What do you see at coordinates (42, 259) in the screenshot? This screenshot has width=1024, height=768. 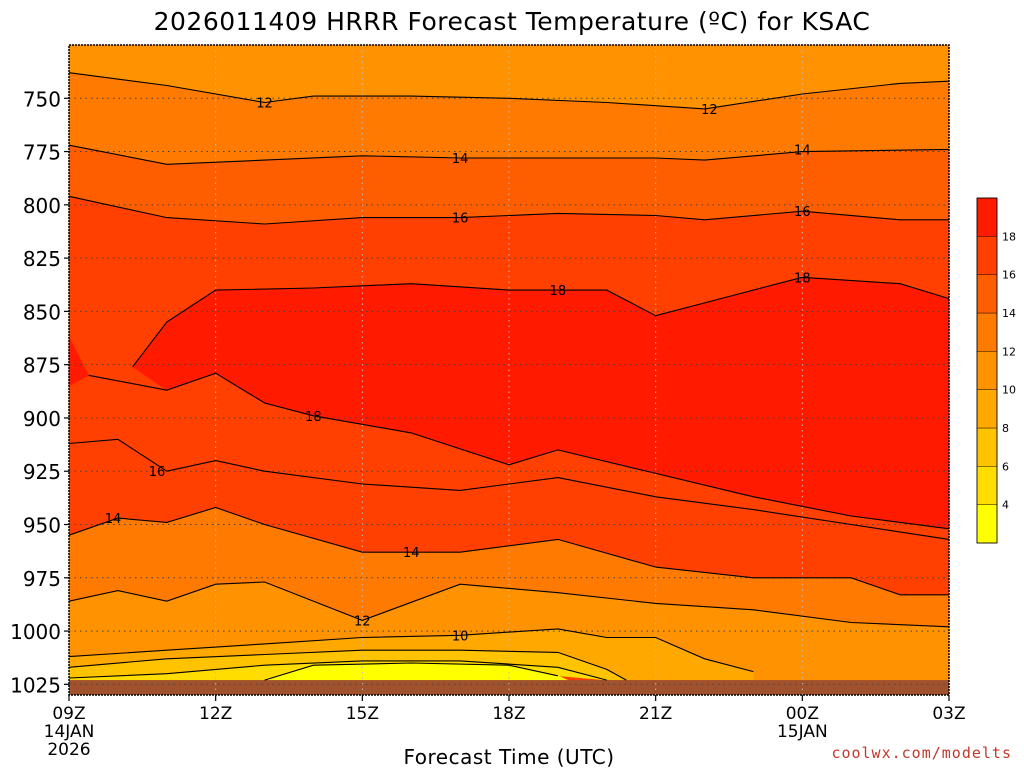 I see `y-tick-label: 825` at bounding box center [42, 259].